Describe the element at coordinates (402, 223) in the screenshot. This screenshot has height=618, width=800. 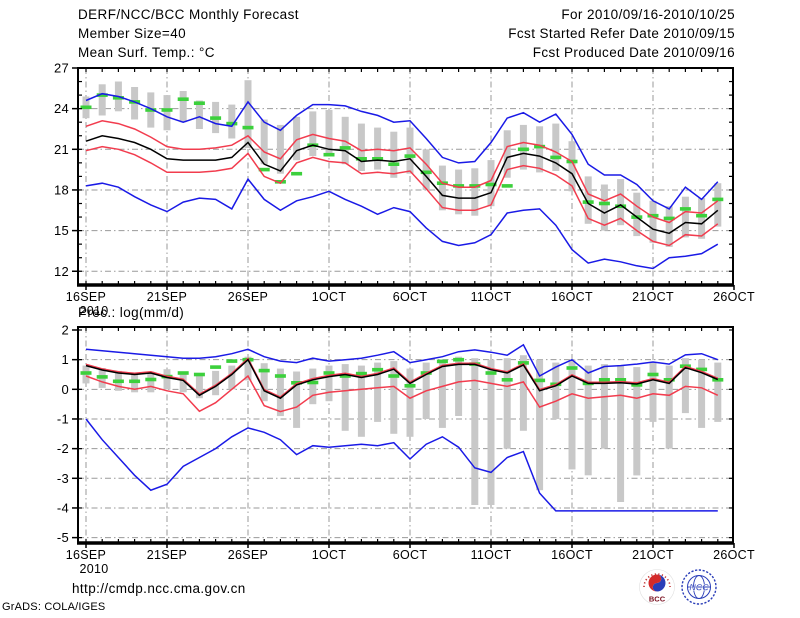
I see `temperature-envelope-min-line` at that location.